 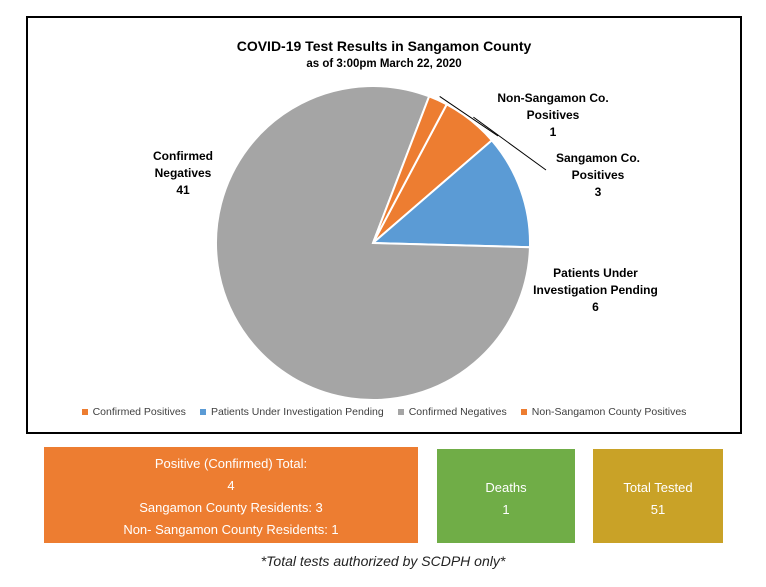 I want to click on deaths-label: Deaths, so click(x=506, y=487).